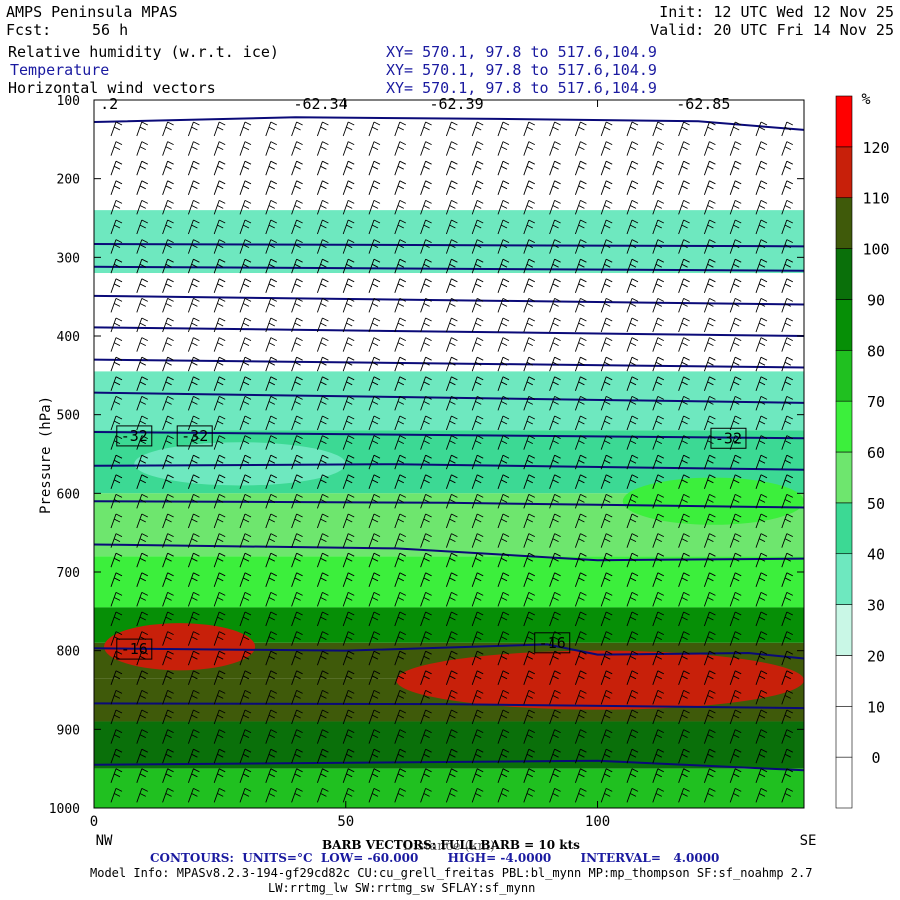  Describe the element at coordinates (321, 104) in the screenshot. I see `contour-label-text: -62.34` at that location.